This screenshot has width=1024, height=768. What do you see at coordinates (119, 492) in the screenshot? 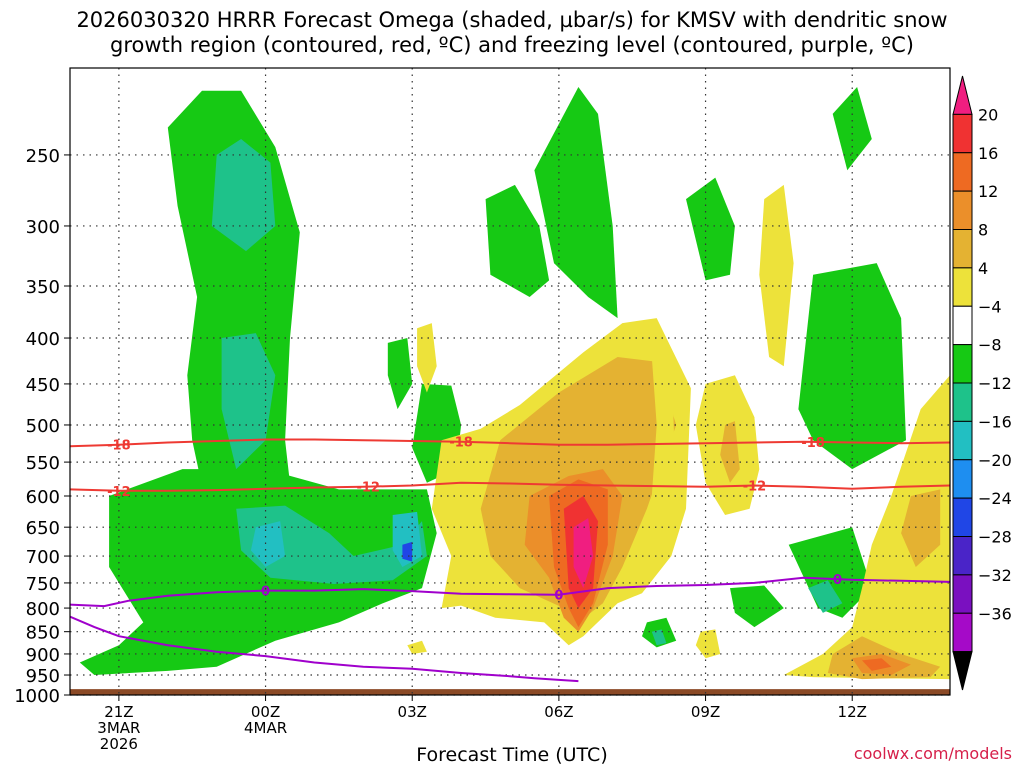
I see `contour-label-1-0: -12` at bounding box center [119, 492].